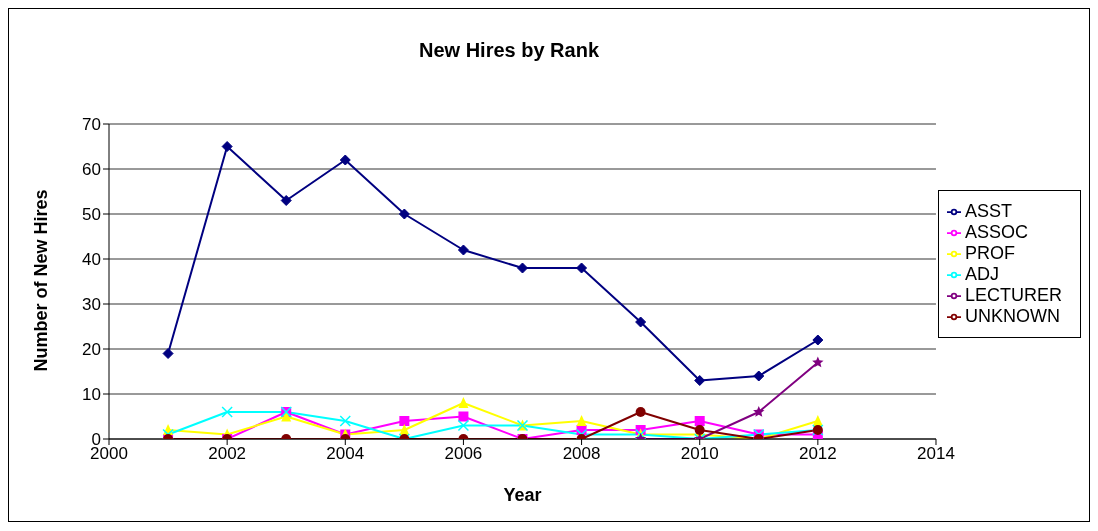 Image resolution: width=1098 pixels, height=531 pixels. What do you see at coordinates (91, 395) in the screenshot?
I see `y-tick-label: 10` at bounding box center [91, 395].